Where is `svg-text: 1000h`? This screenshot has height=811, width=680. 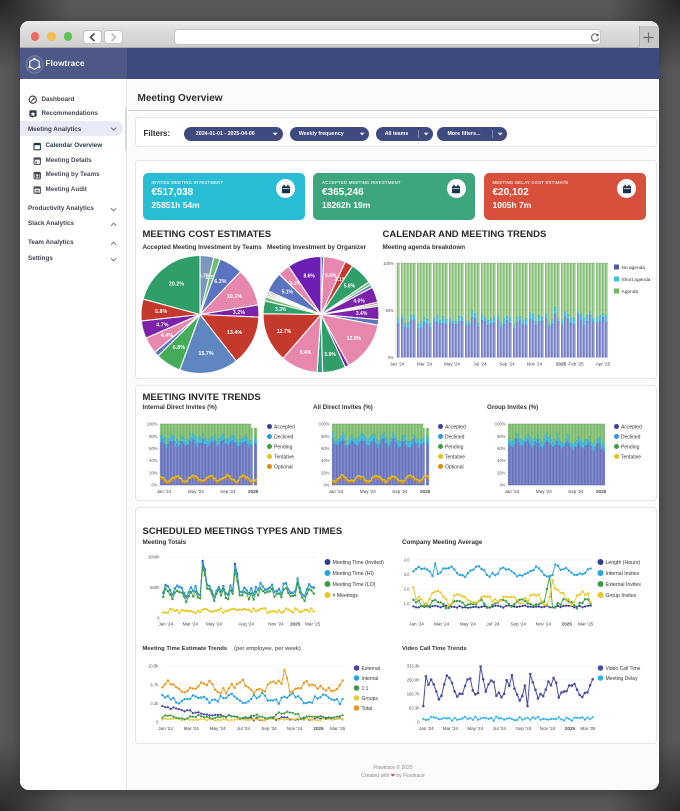 svg-text: 1000h is located at coordinates (154, 557).